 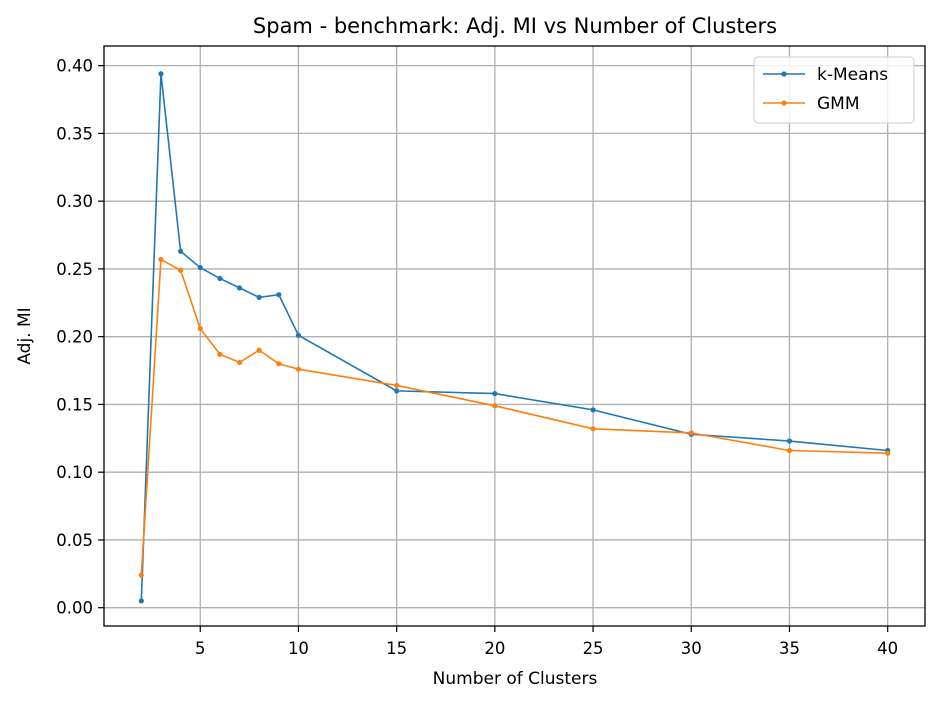 I want to click on x-tick-label: 5, so click(x=200, y=648).